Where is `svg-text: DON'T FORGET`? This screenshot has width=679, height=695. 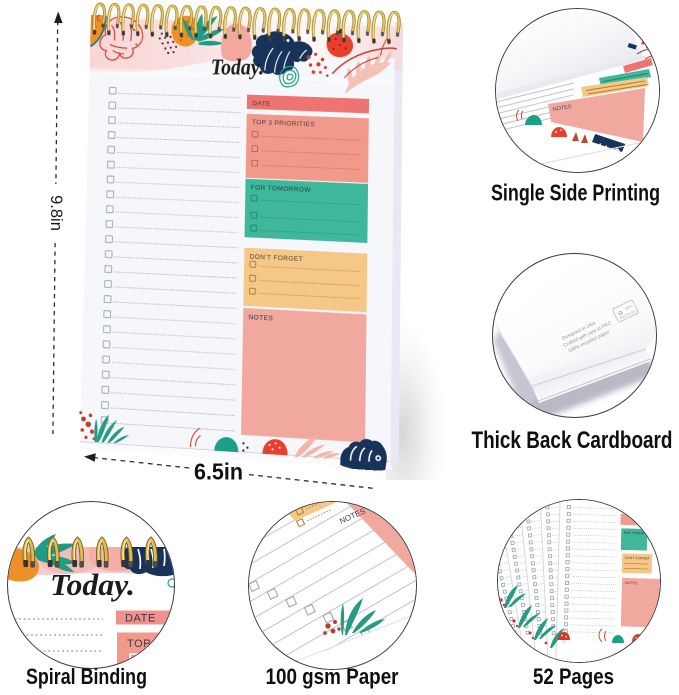 svg-text: DON'T FORGET is located at coordinates (637, 558).